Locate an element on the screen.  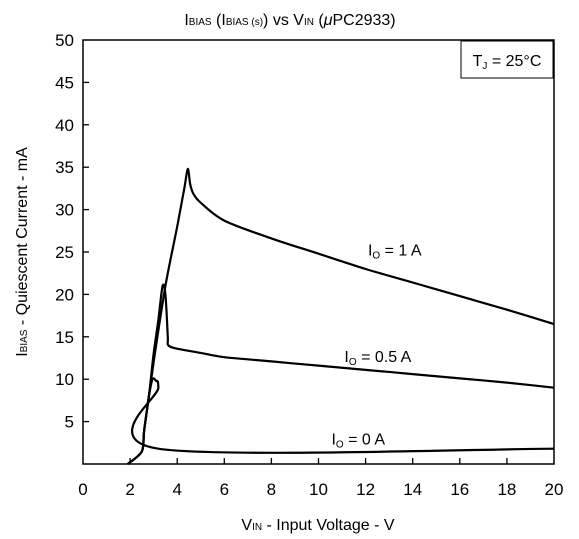
x-tick-label: 8 is located at coordinates (271, 489).